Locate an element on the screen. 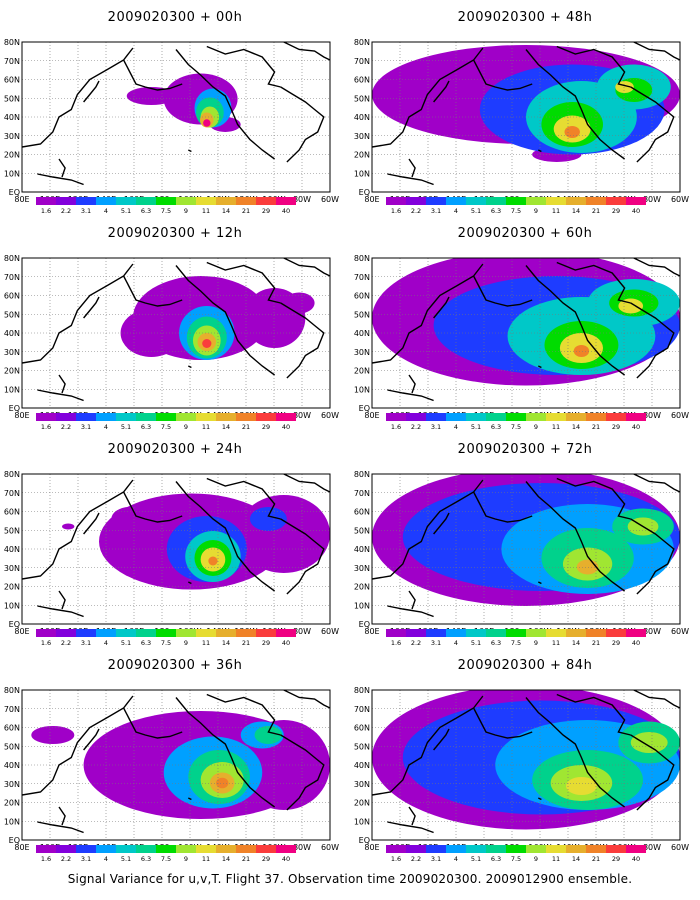  lat-tick-label: EQ is located at coordinates (14, 624).